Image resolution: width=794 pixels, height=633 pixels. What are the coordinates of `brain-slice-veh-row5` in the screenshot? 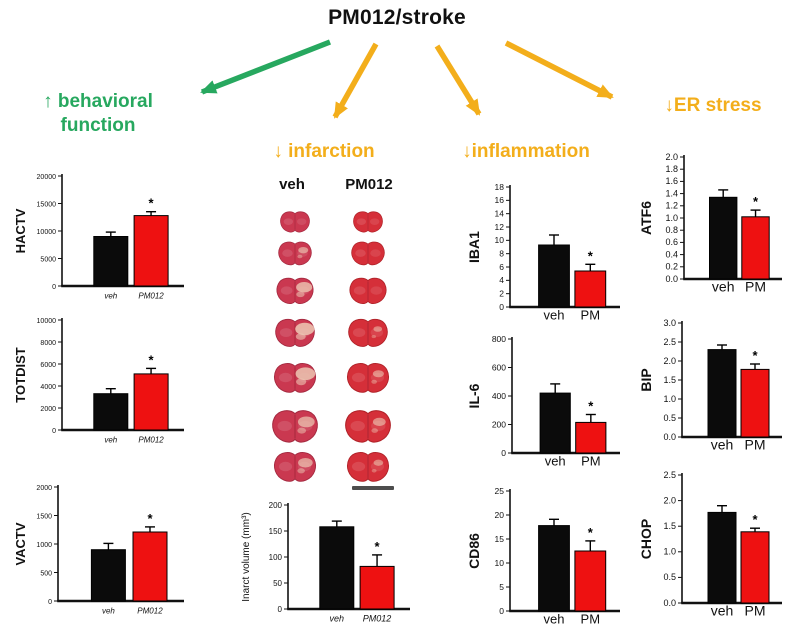 It's located at (295, 378).